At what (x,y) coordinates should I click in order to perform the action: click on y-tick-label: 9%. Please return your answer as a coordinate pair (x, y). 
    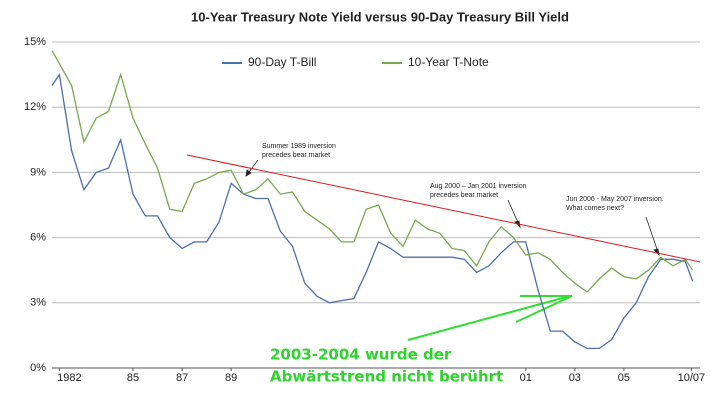
    Looking at the image, I should click on (38, 172).